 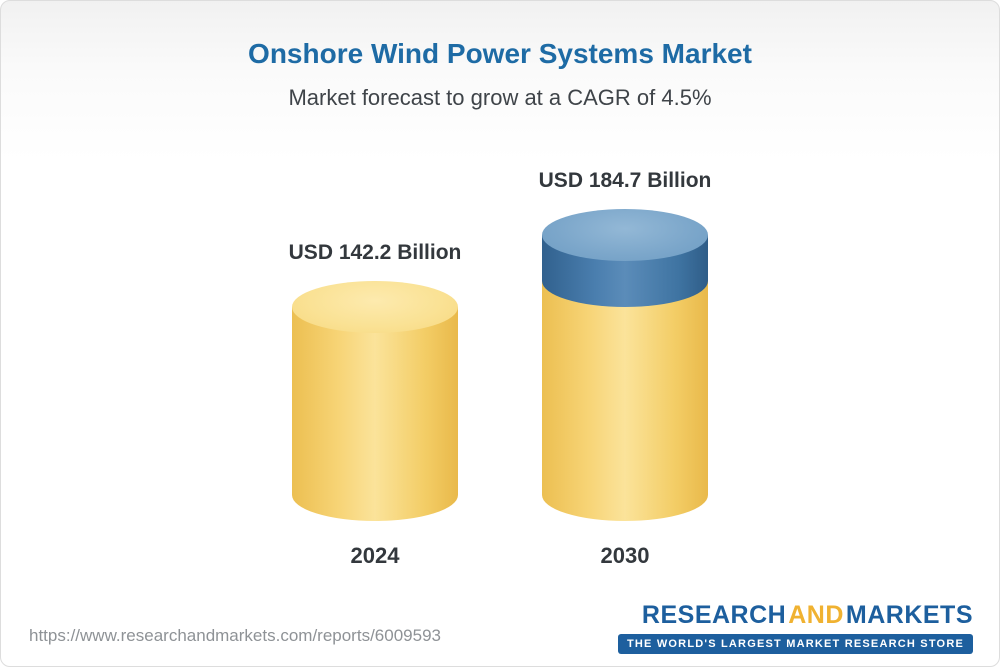 What do you see at coordinates (816, 615) in the screenshot?
I see `brand-word-and: AND` at bounding box center [816, 615].